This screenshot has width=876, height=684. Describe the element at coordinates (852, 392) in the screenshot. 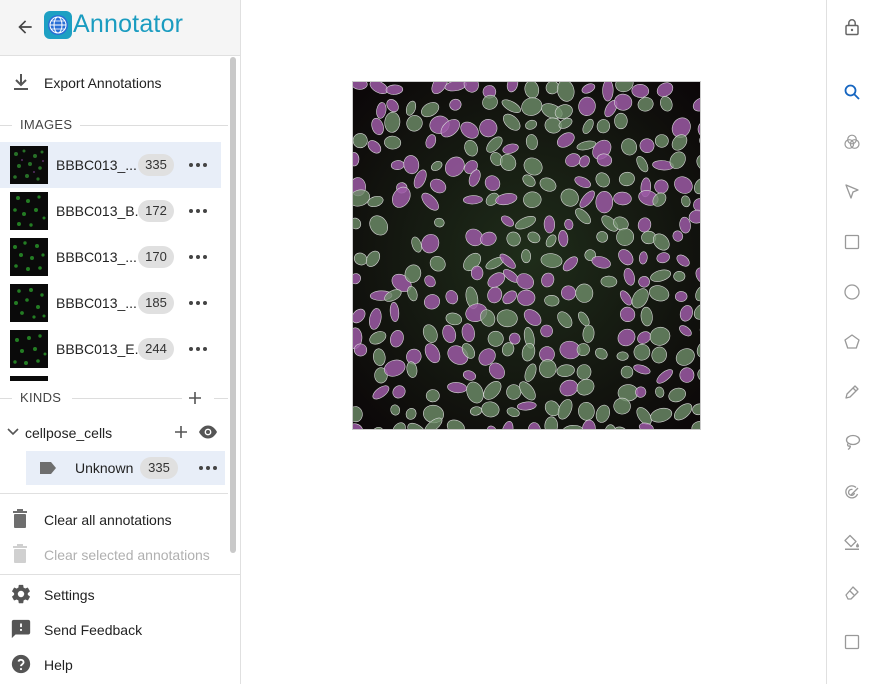

I see `pen-tool` at that location.